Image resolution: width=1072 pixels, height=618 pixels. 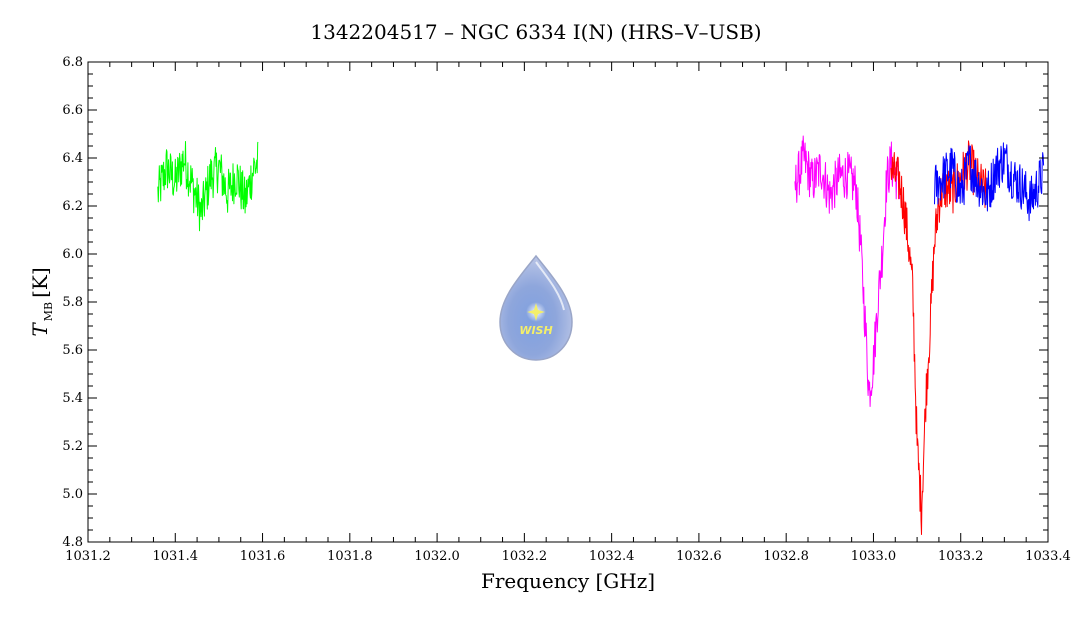 I want to click on x-tick-label: 1031.2, so click(x=88, y=556).